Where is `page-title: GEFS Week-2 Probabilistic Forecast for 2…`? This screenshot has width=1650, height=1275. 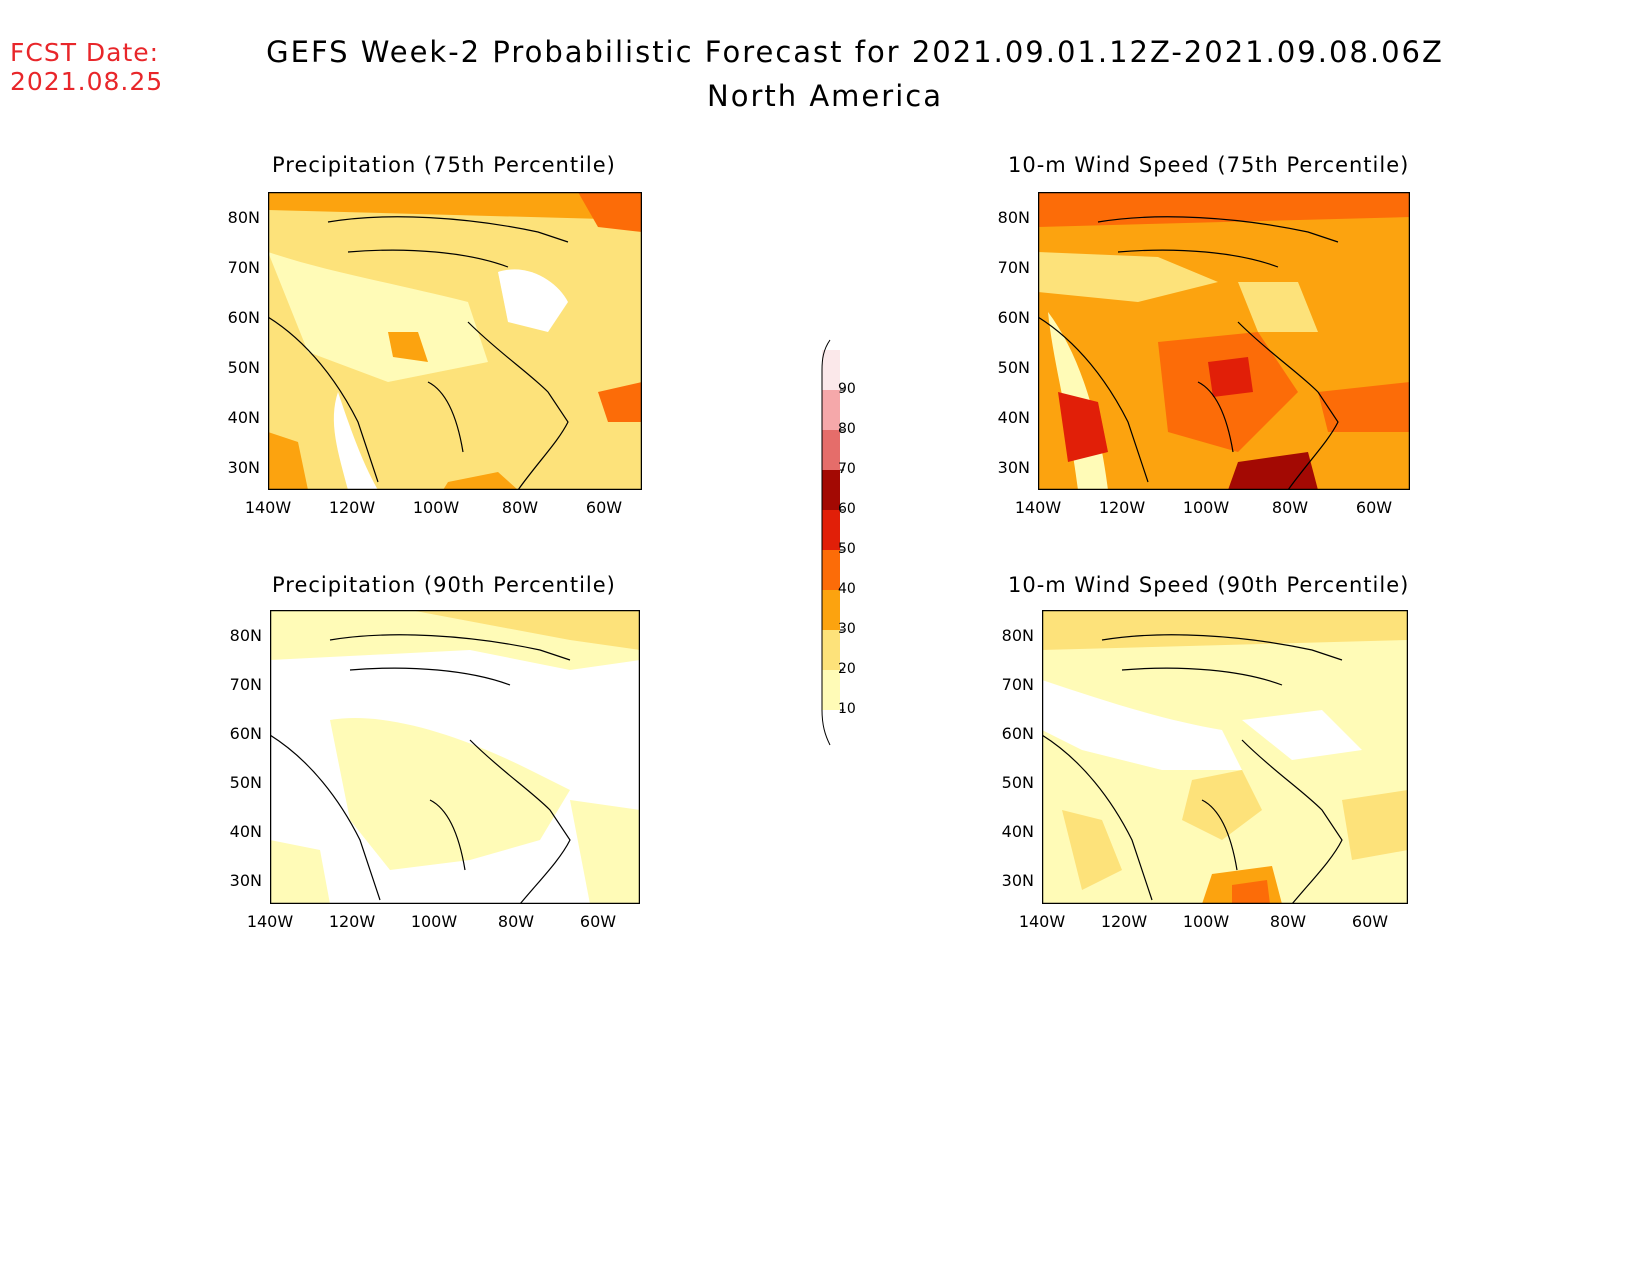
page-title: GEFS Week-2 Probabilistic Forecast for 2… is located at coordinates (825, 74).